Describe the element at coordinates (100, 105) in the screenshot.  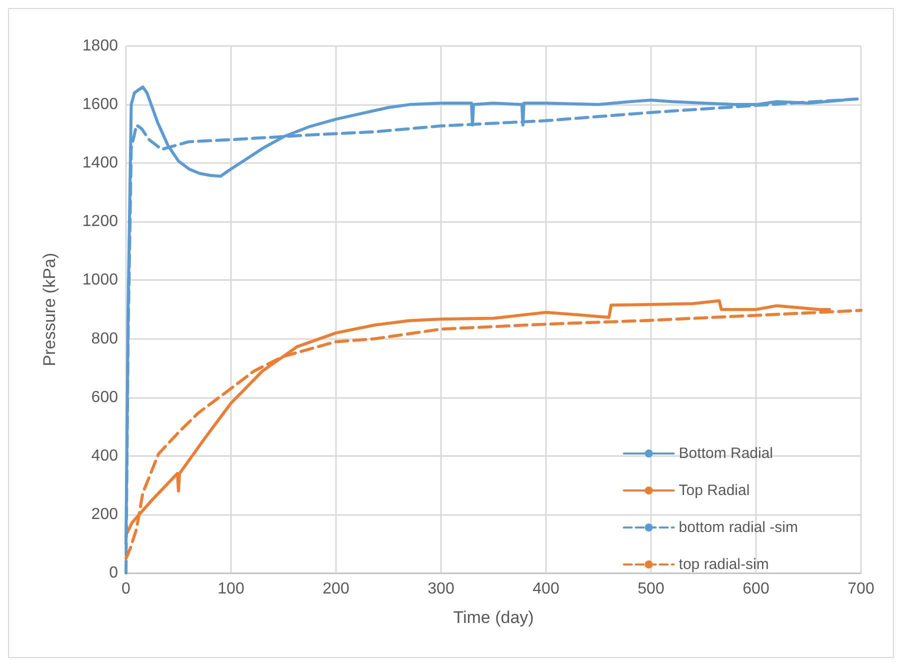
I see `y-tick-label: 1600` at that location.